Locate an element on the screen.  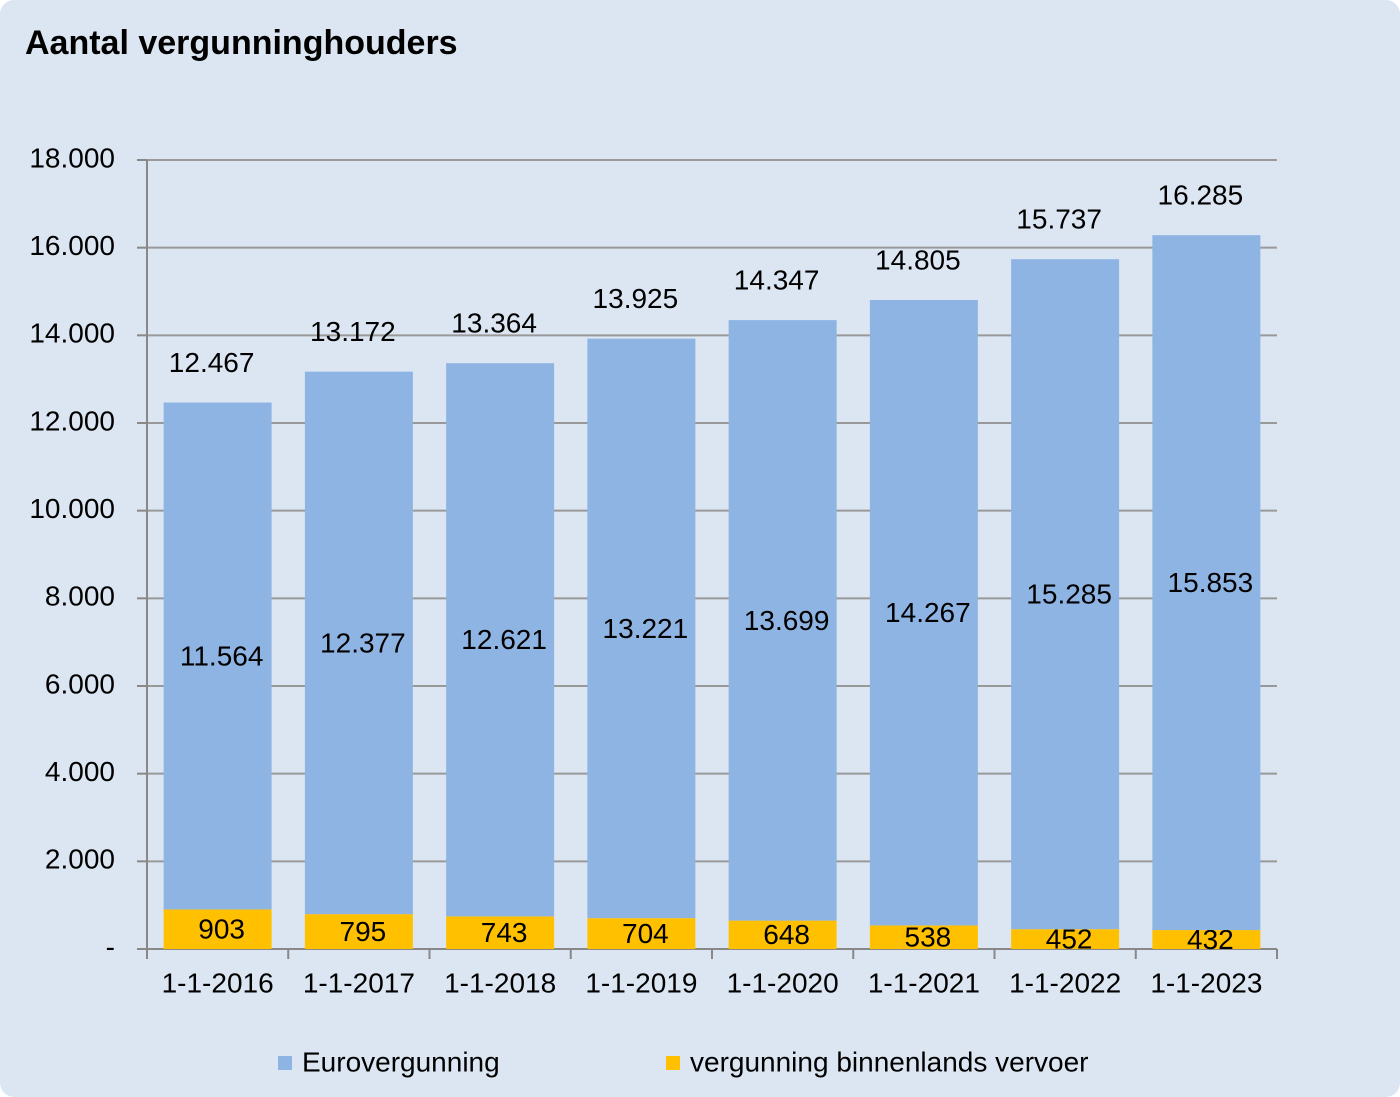
value-label: 795 is located at coordinates (363, 931).